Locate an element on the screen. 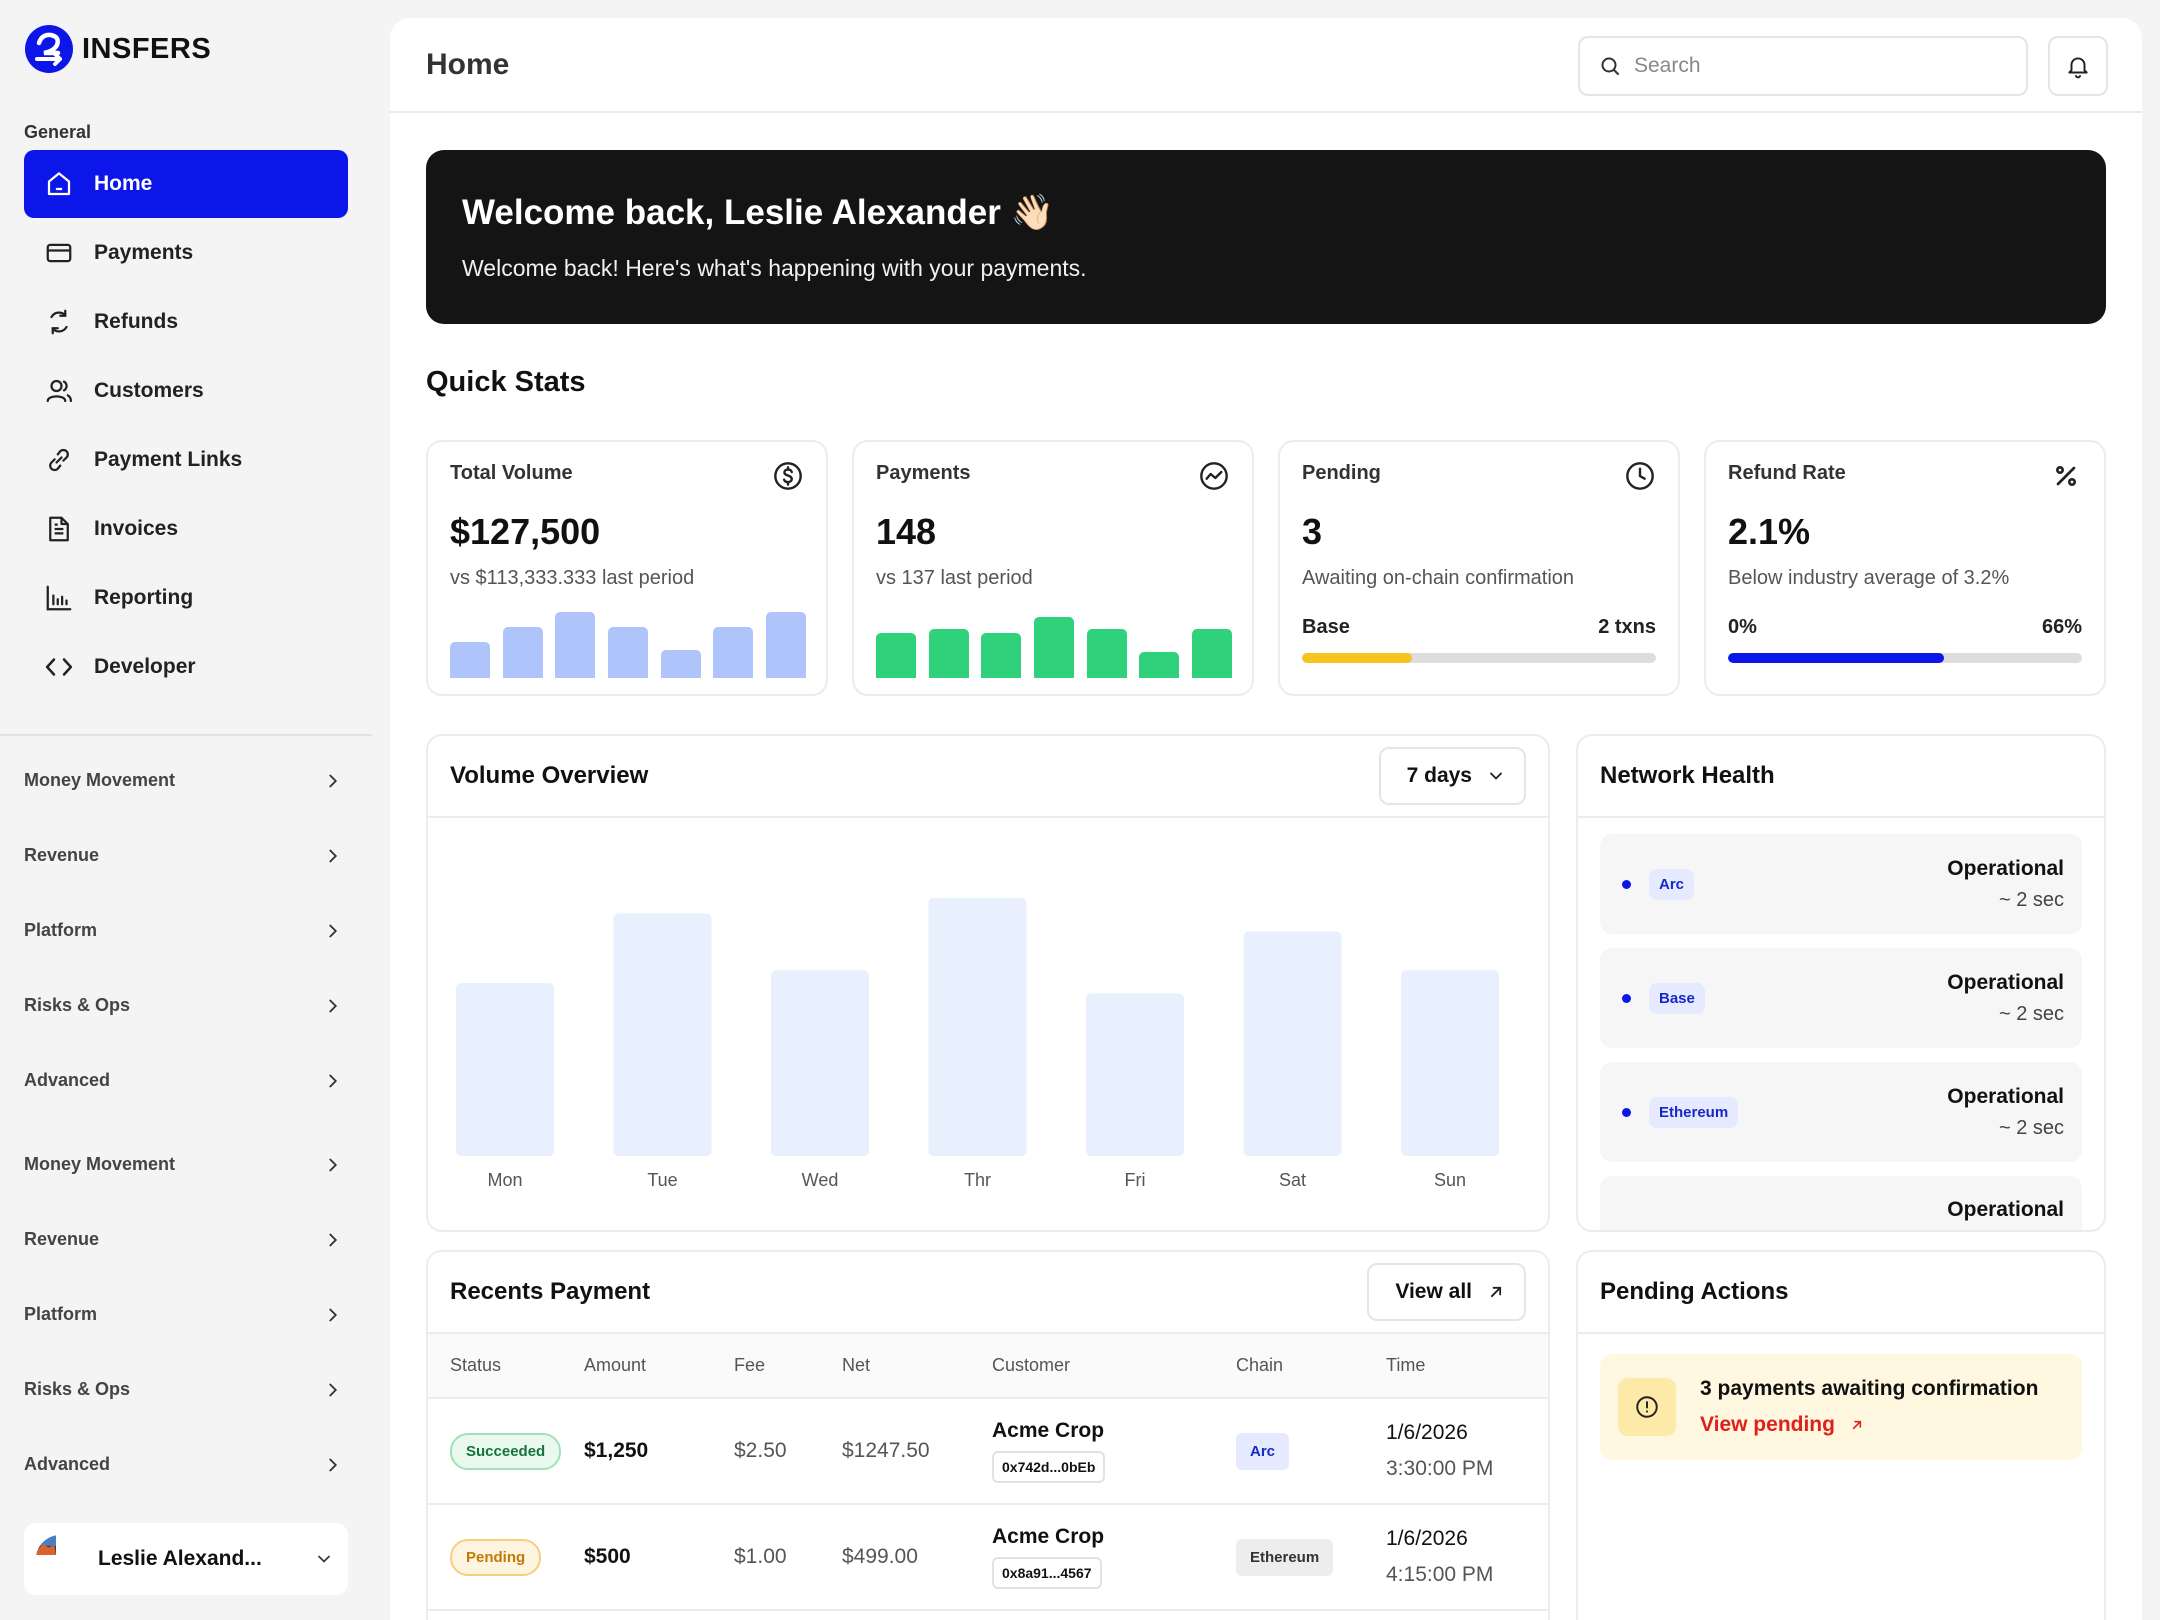 Image resolution: width=2160 pixels, height=1620 pixels. network-latency: ~ 2 sec is located at coordinates (2031, 1013).